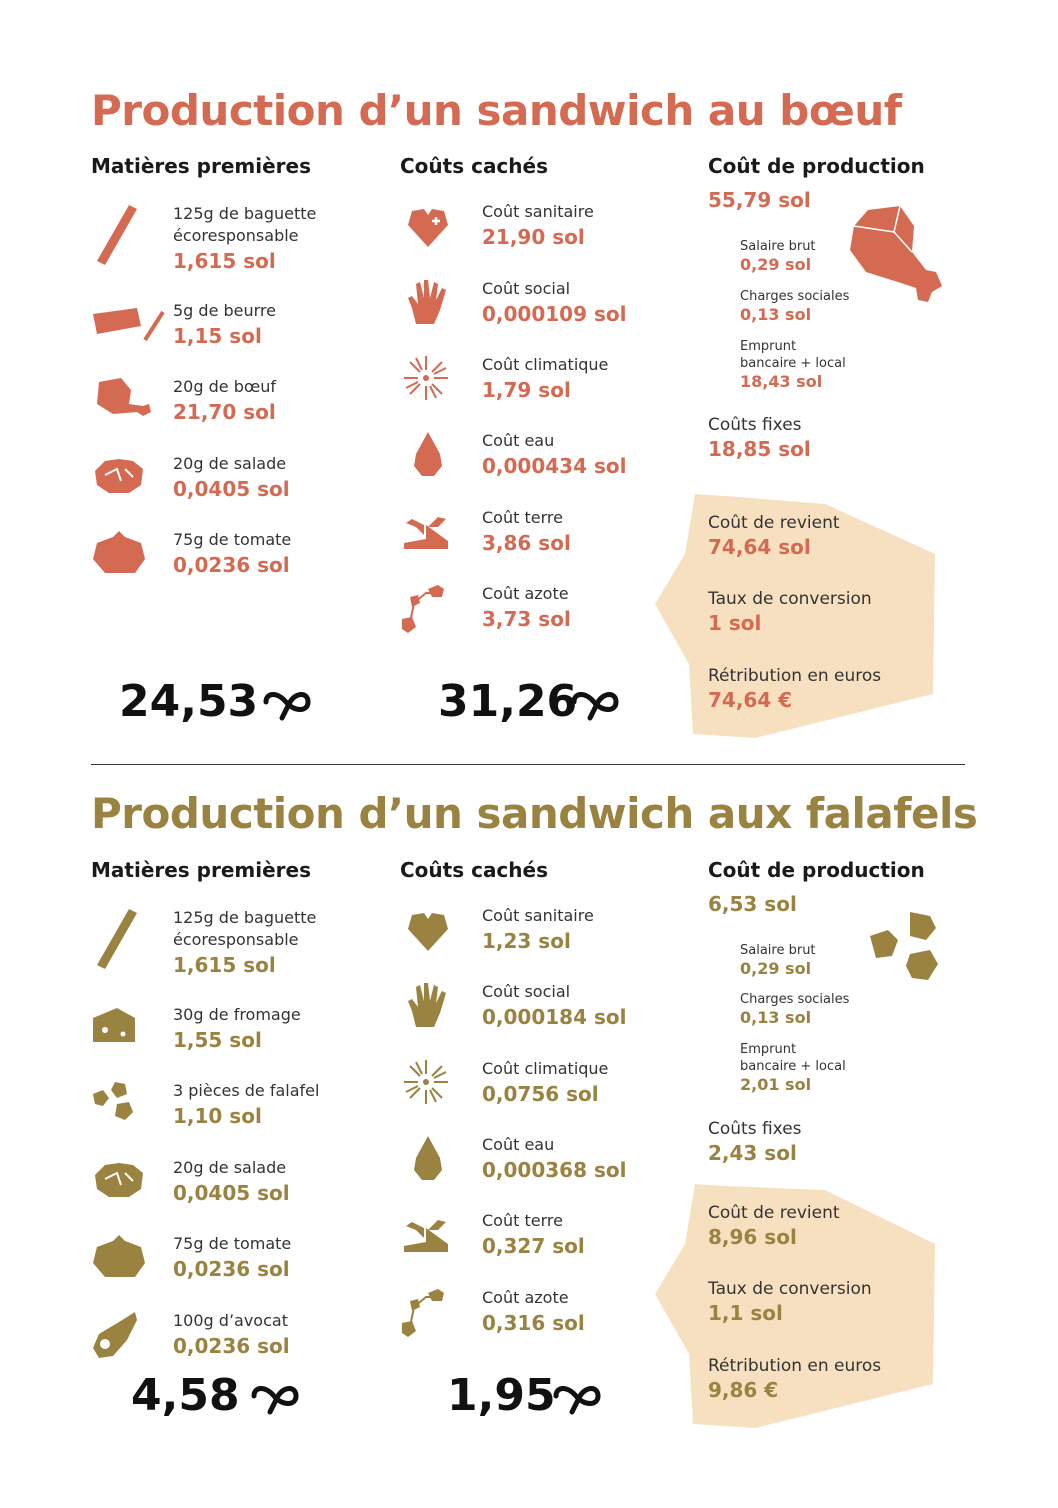  Describe the element at coordinates (526, 619) in the screenshot. I see `hidden-item-value: 3,73 sol` at that location.